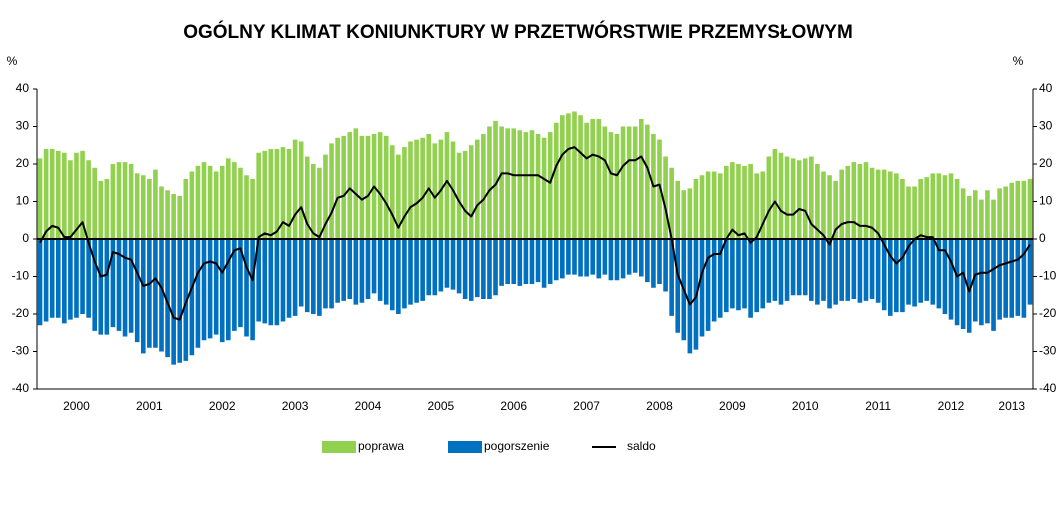 The image size is (1059, 529). Describe the element at coordinates (23, 163) in the screenshot. I see `y-tick-label: 20` at that location.